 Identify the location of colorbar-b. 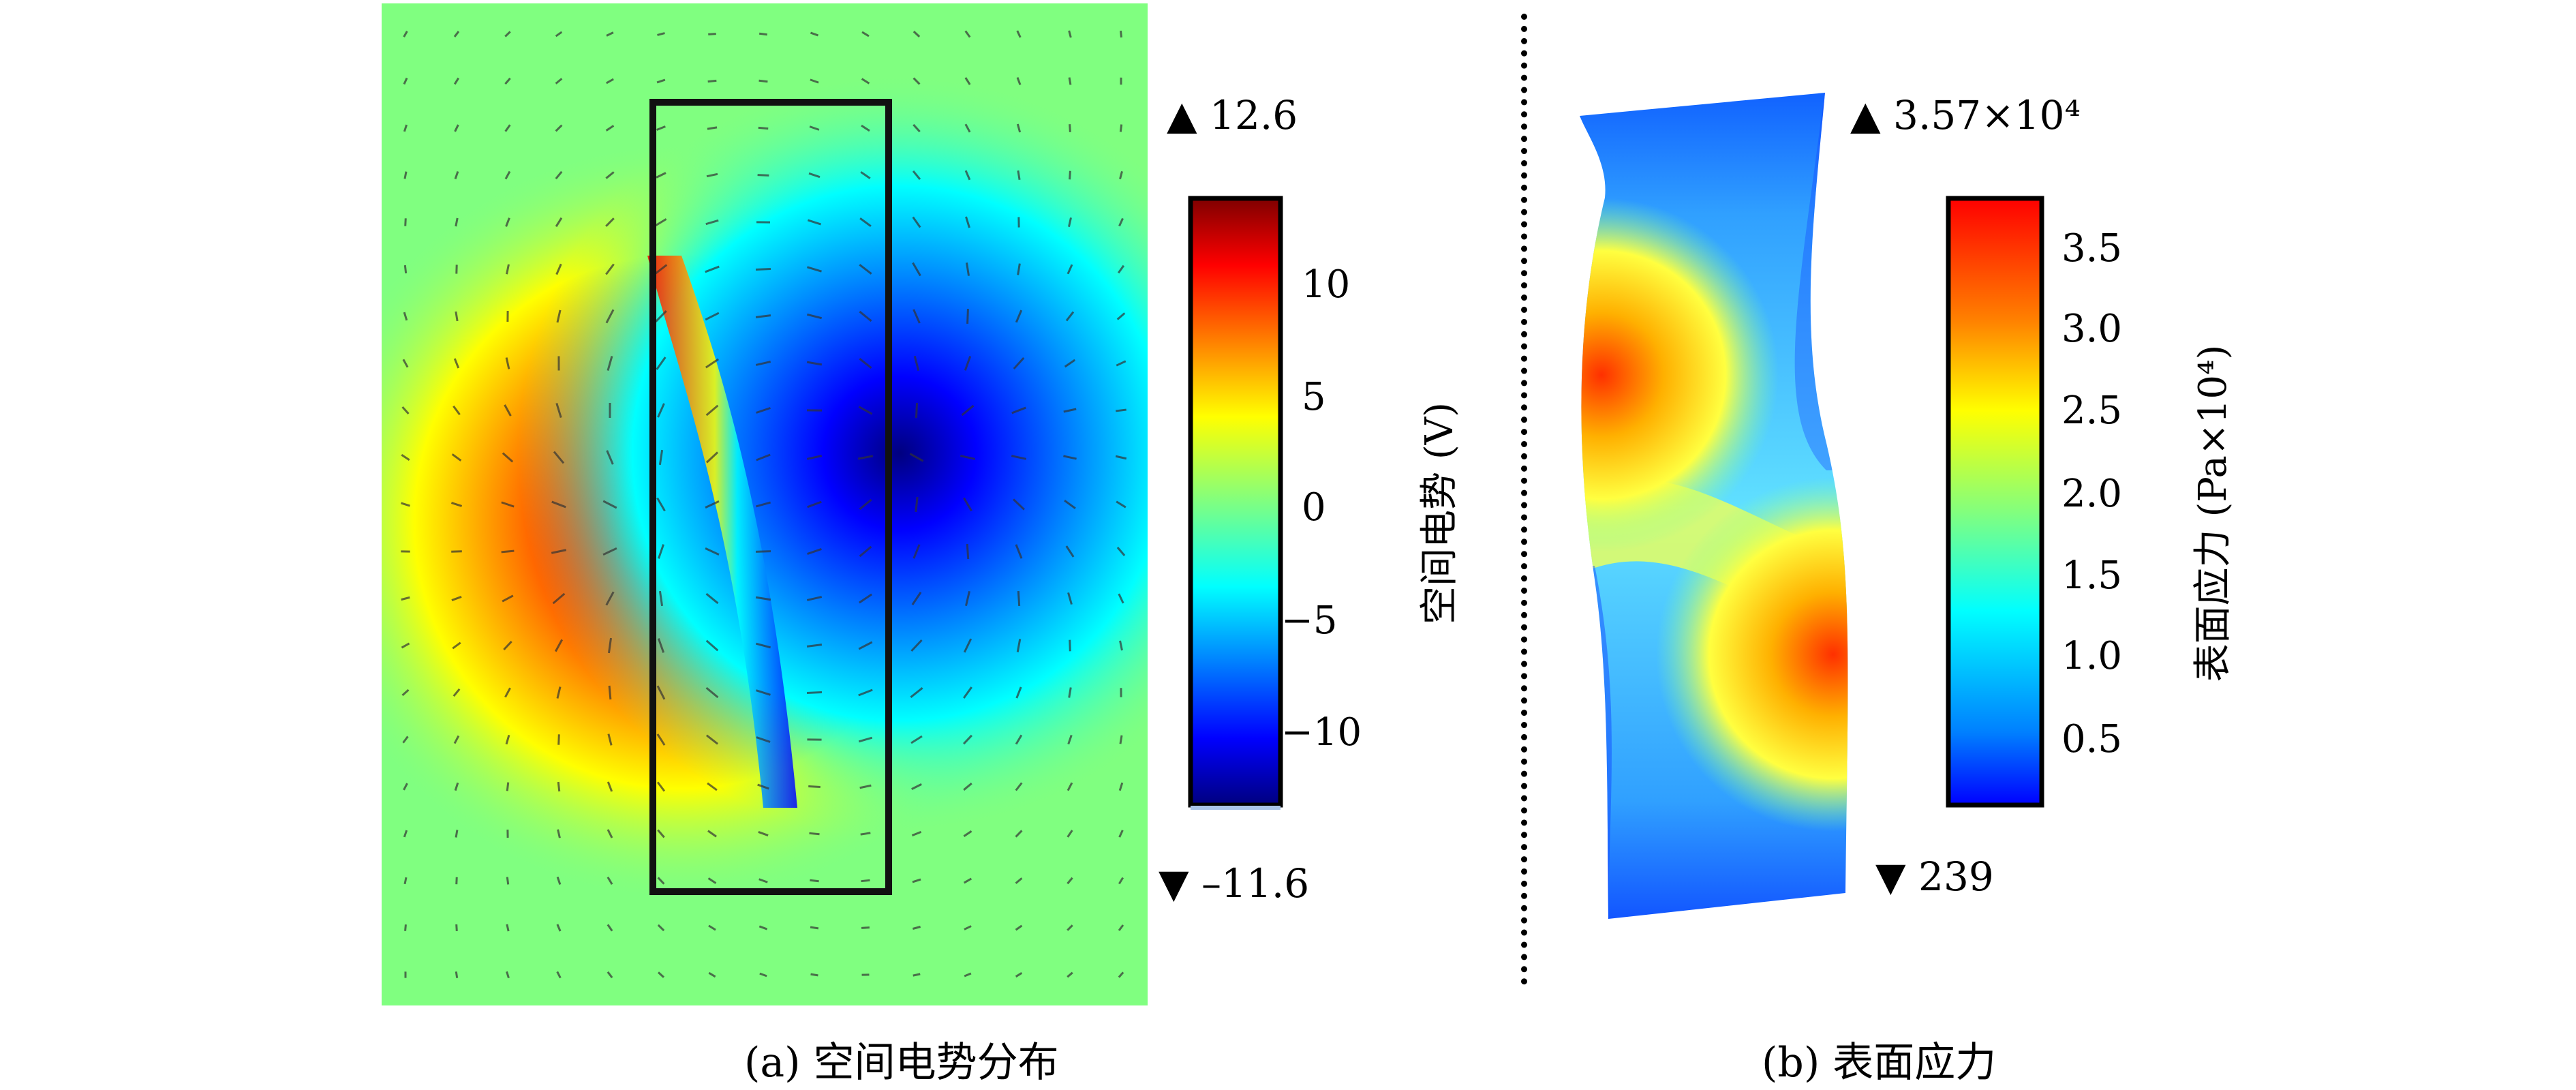
(1995, 506).